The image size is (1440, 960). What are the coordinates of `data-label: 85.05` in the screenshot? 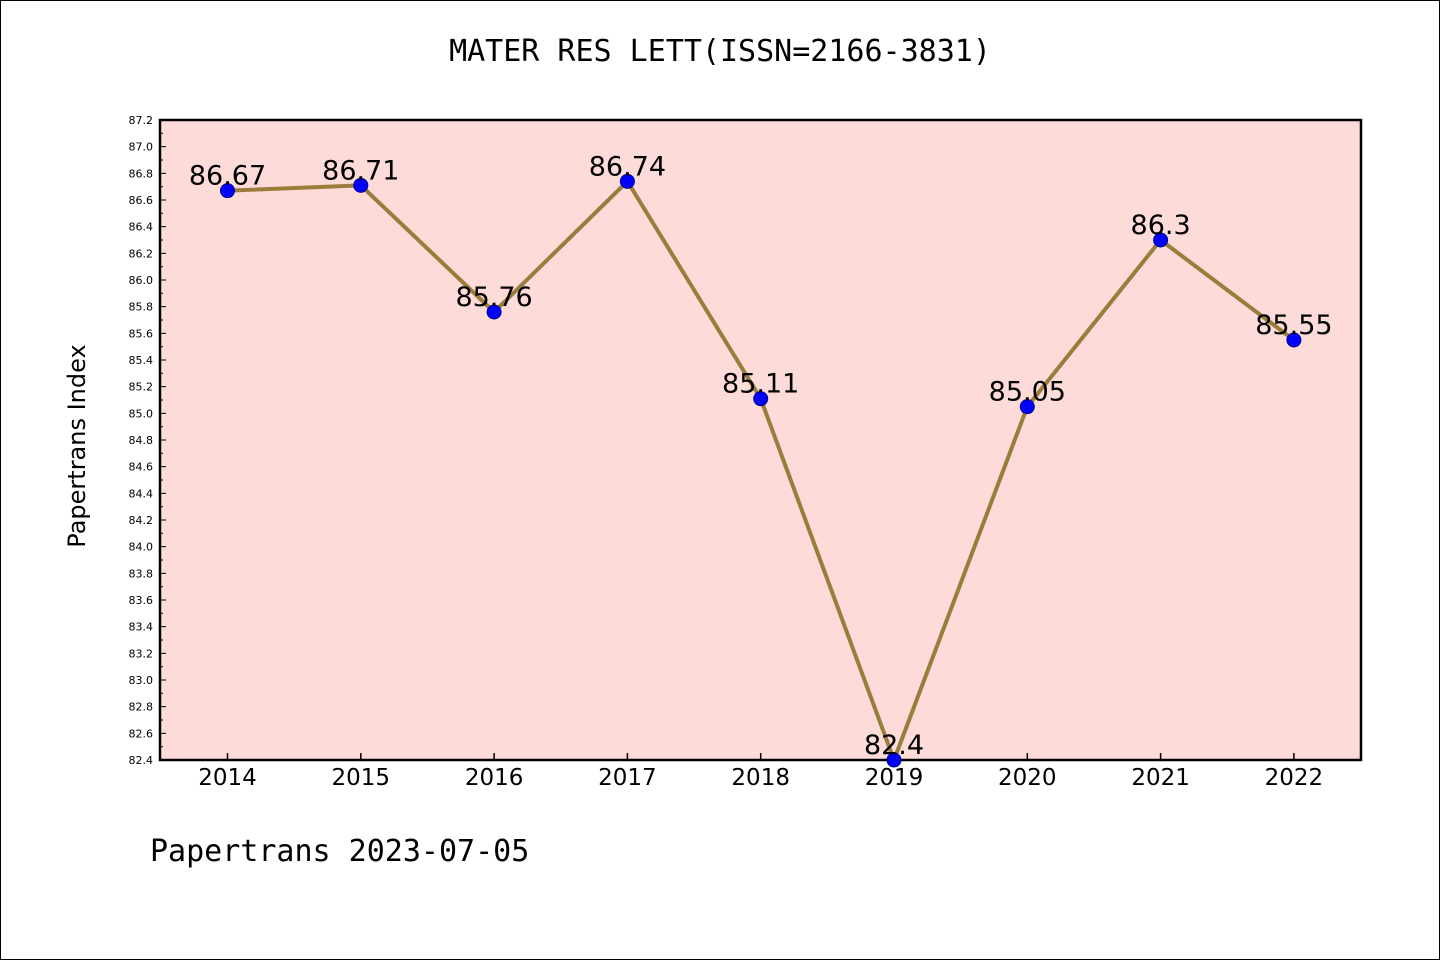 It's located at (1027, 392).